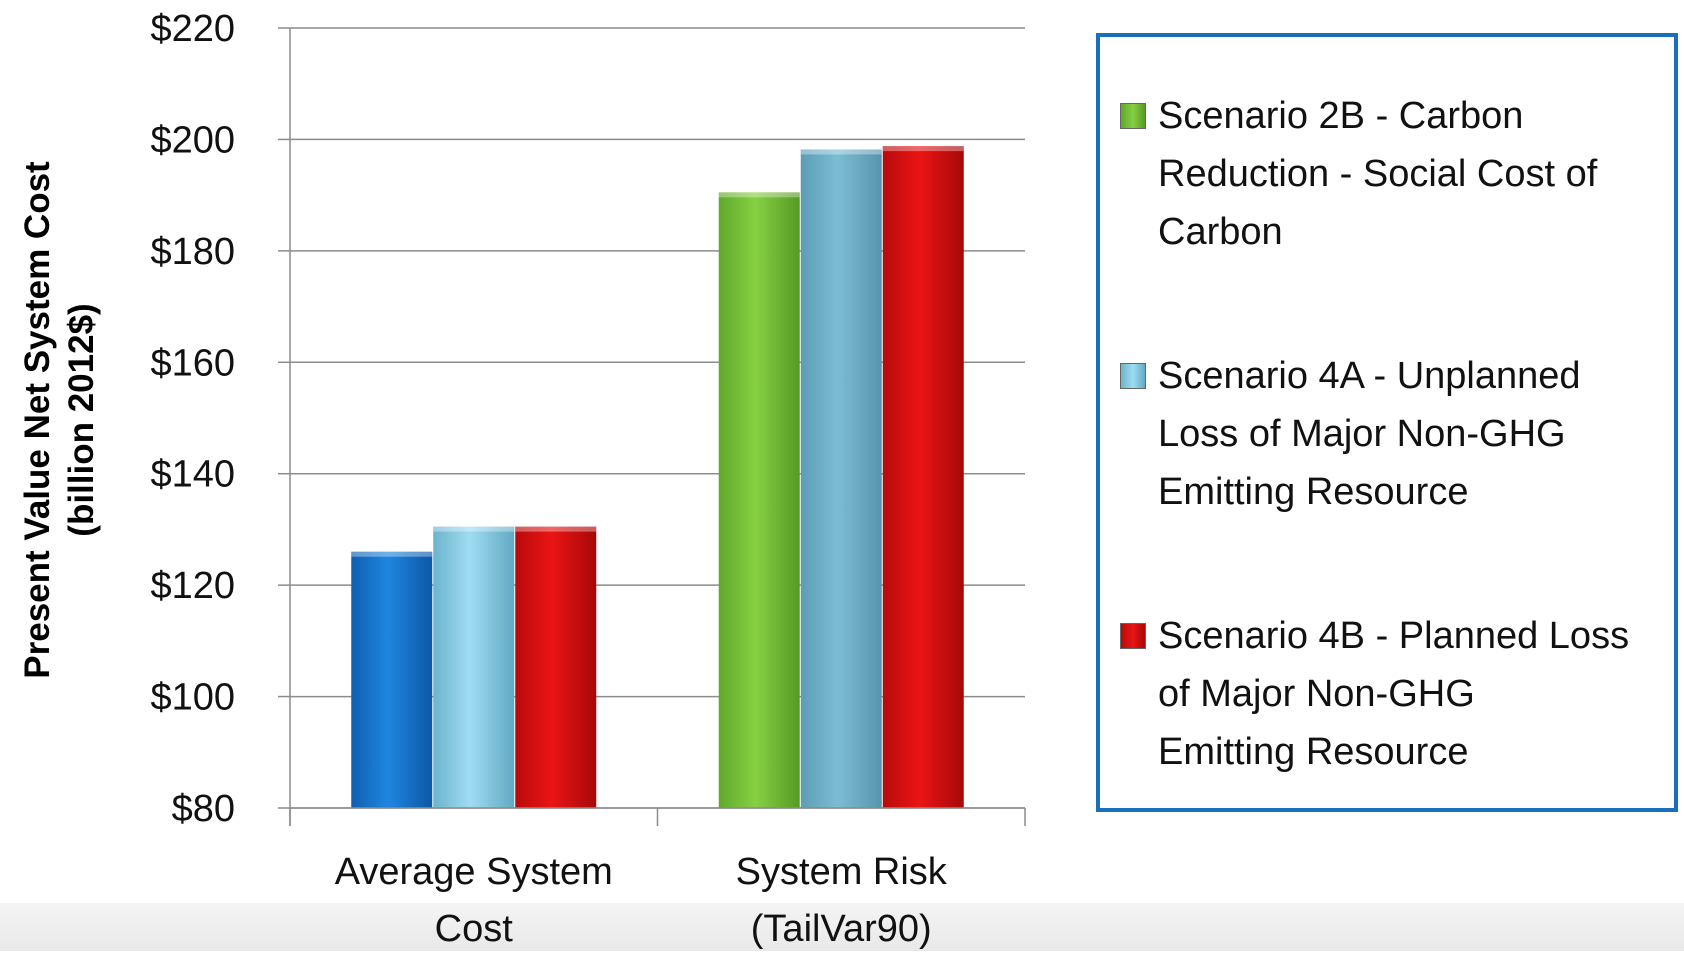 This screenshot has width=1684, height=956. Describe the element at coordinates (192, 698) in the screenshot. I see `y-tick-label: $100` at that location.